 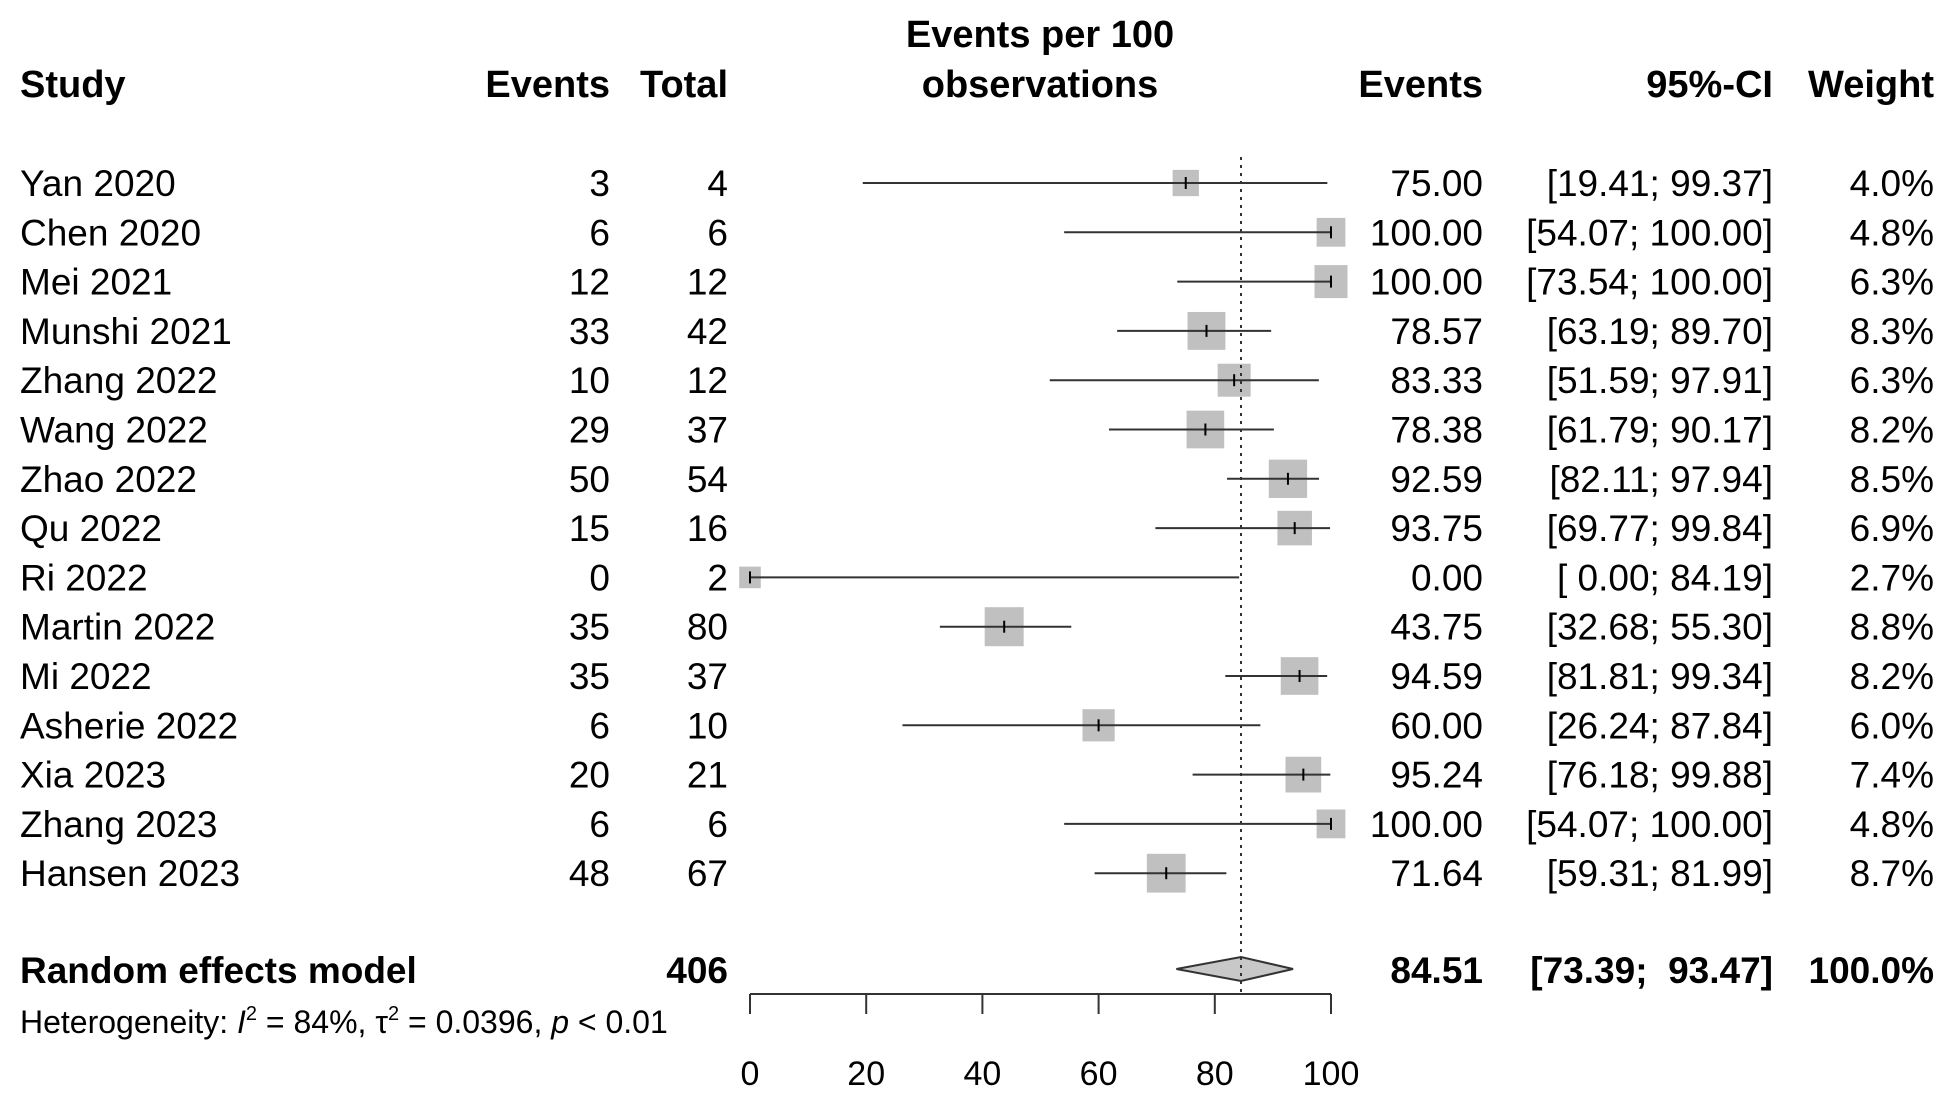 What do you see at coordinates (684, 85) in the screenshot?
I see `header-total: Total` at bounding box center [684, 85].